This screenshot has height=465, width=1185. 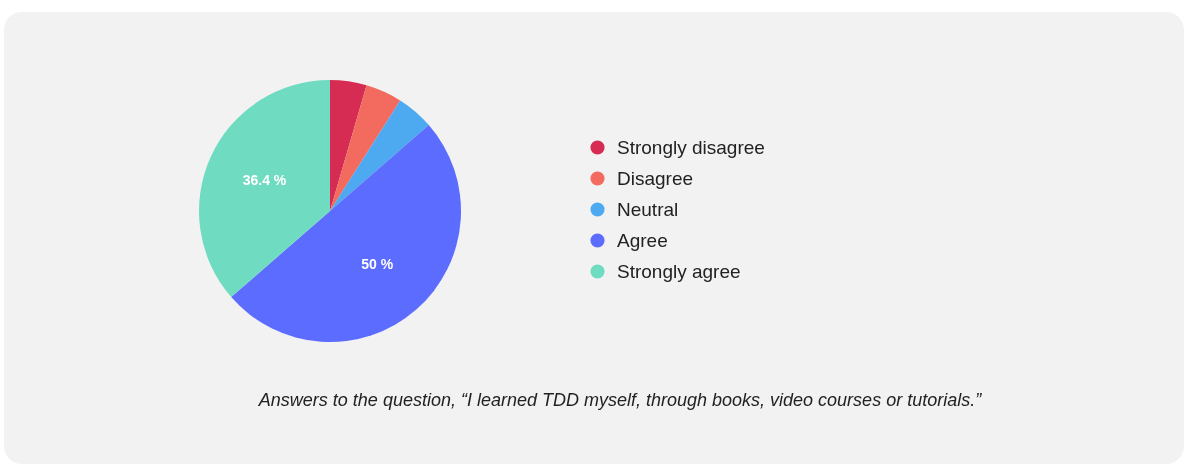 What do you see at coordinates (642, 240) in the screenshot?
I see `legend-label: Agree` at bounding box center [642, 240].